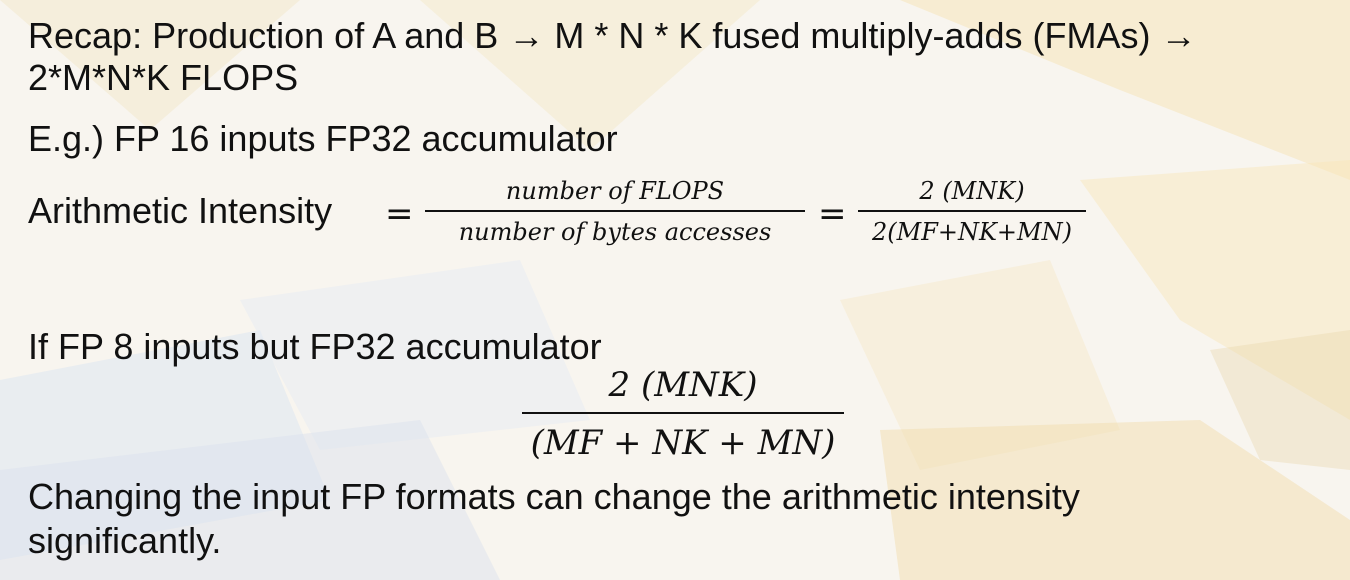  I want to click on flops-bytes-fraction: number of FLOPS number of bytes accesses, so click(615, 211).